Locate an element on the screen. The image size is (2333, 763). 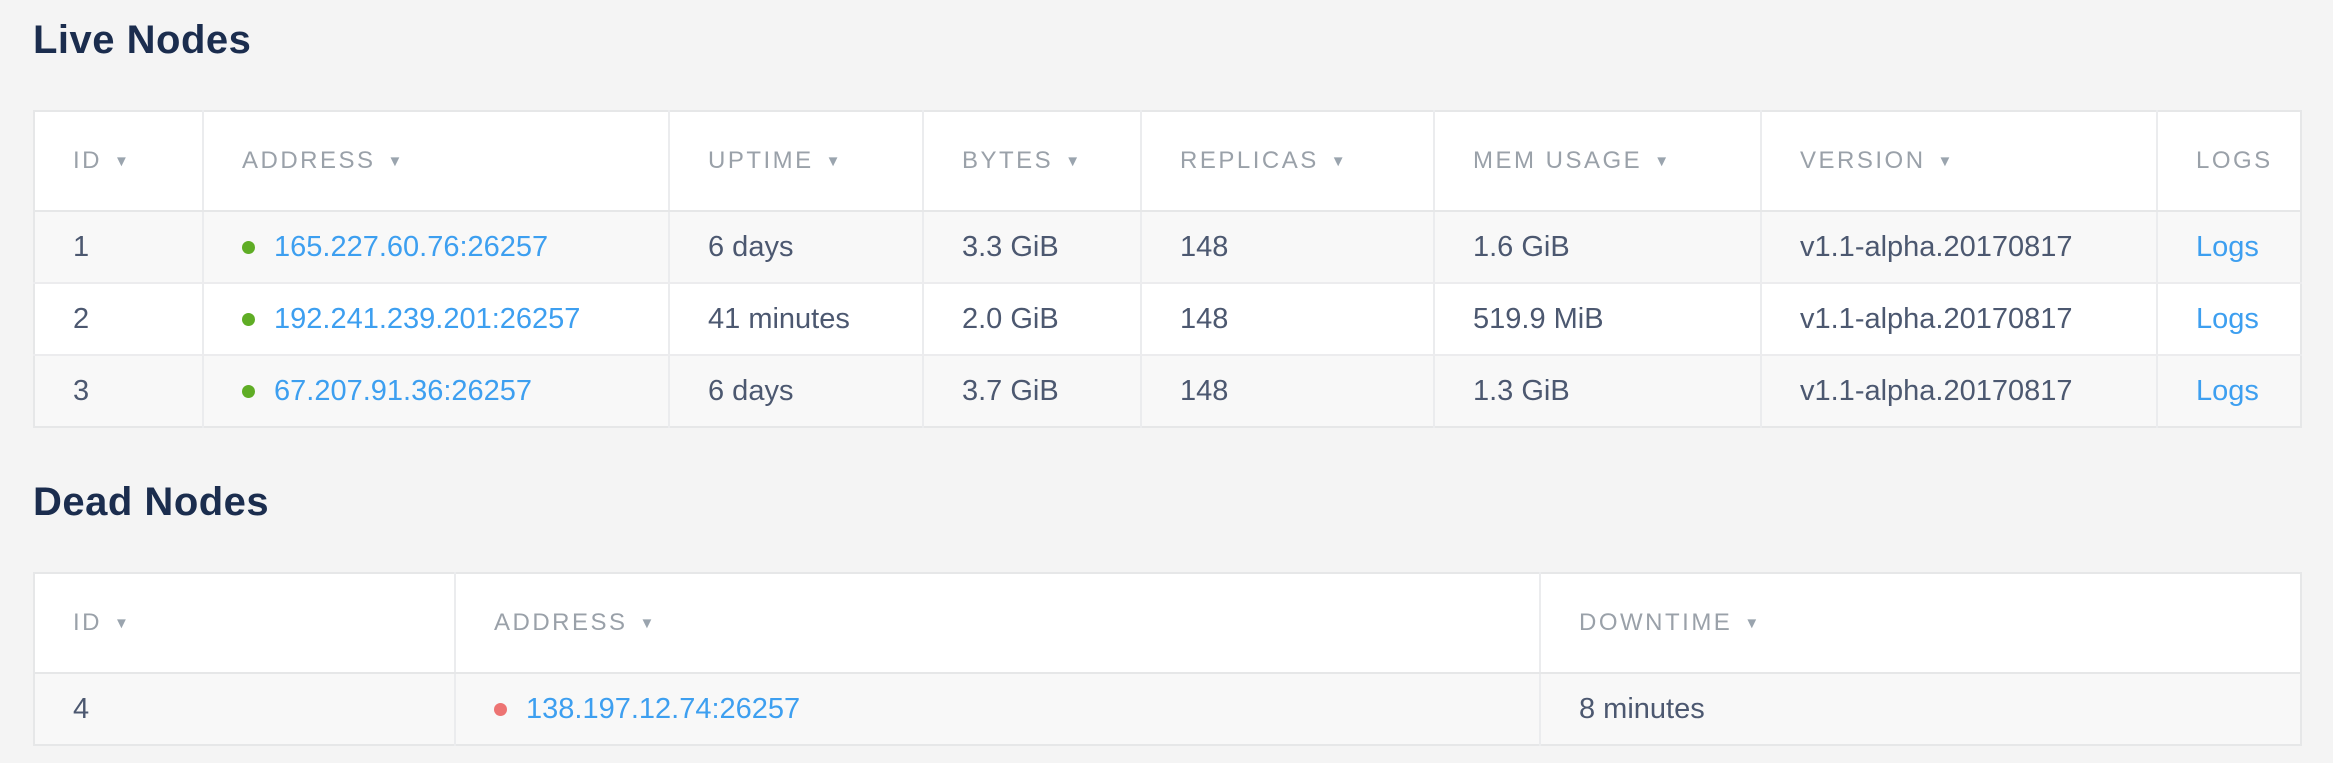
cell-id: 4 is located at coordinates (245, 709).